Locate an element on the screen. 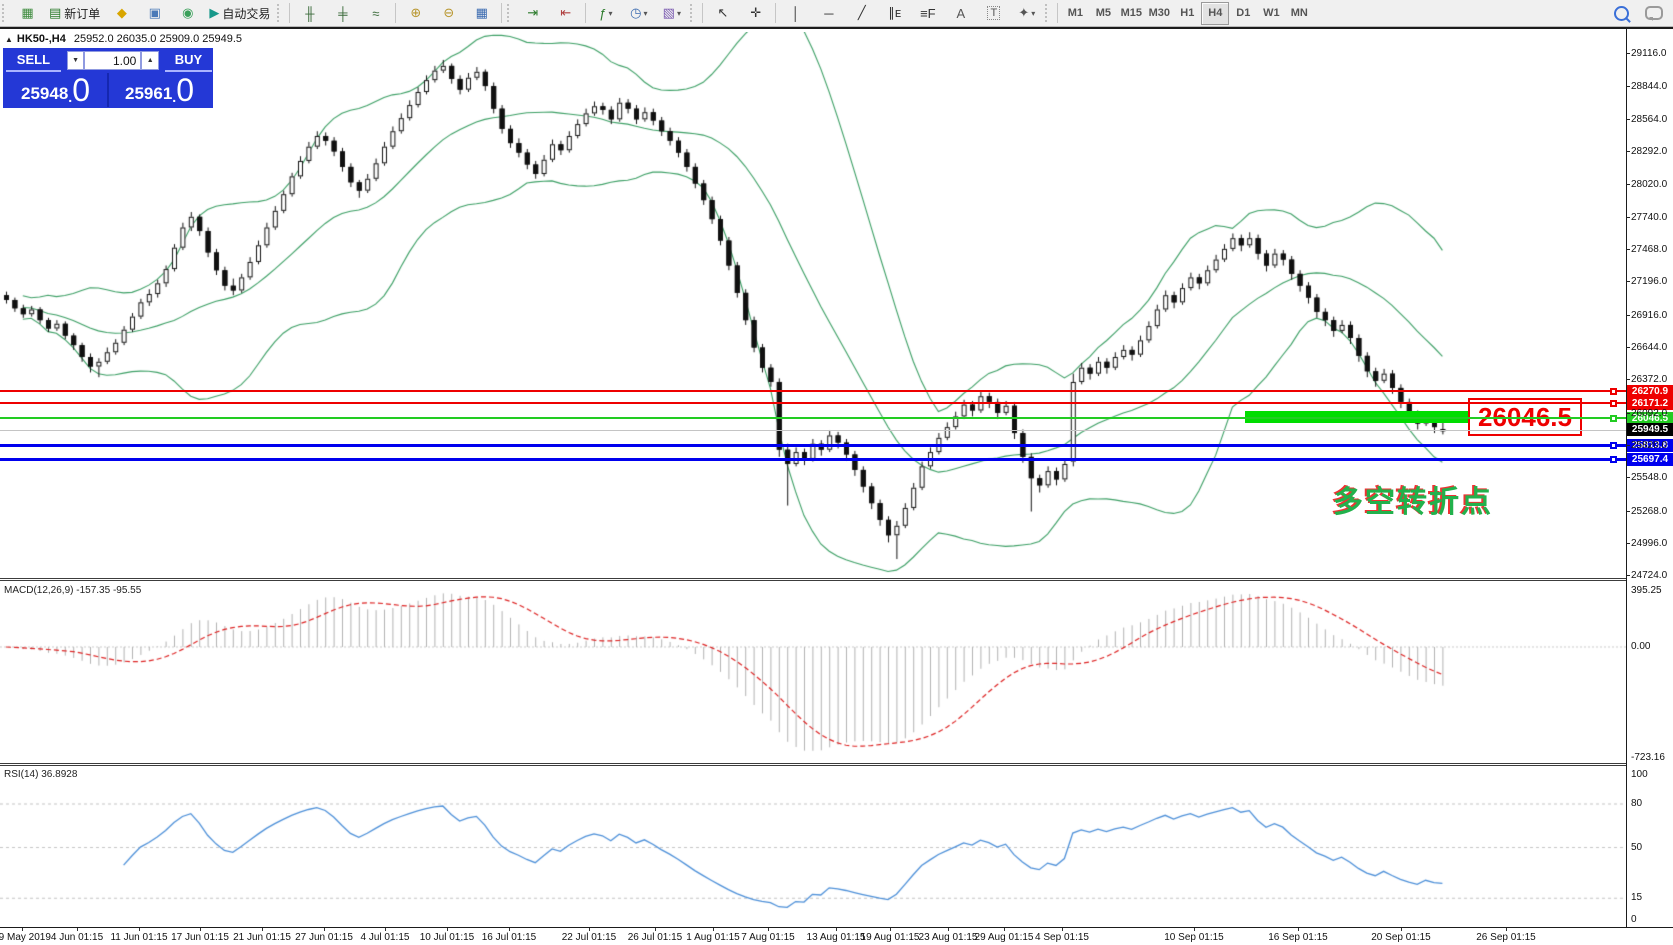 This screenshot has width=1673, height=945. time-axis-label: 16 Sep 01:15 is located at coordinates (1298, 937).